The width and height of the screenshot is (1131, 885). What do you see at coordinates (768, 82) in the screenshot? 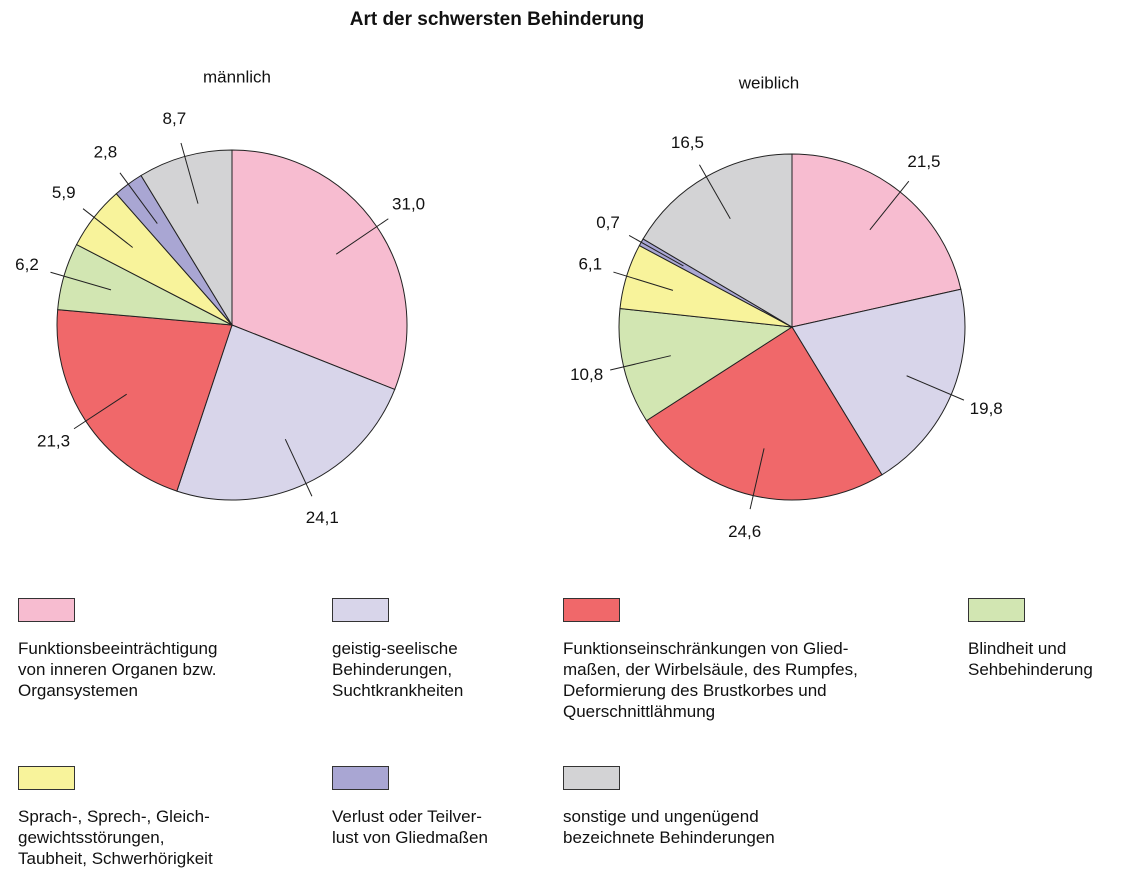
I see `pie-title: weiblich` at bounding box center [768, 82].